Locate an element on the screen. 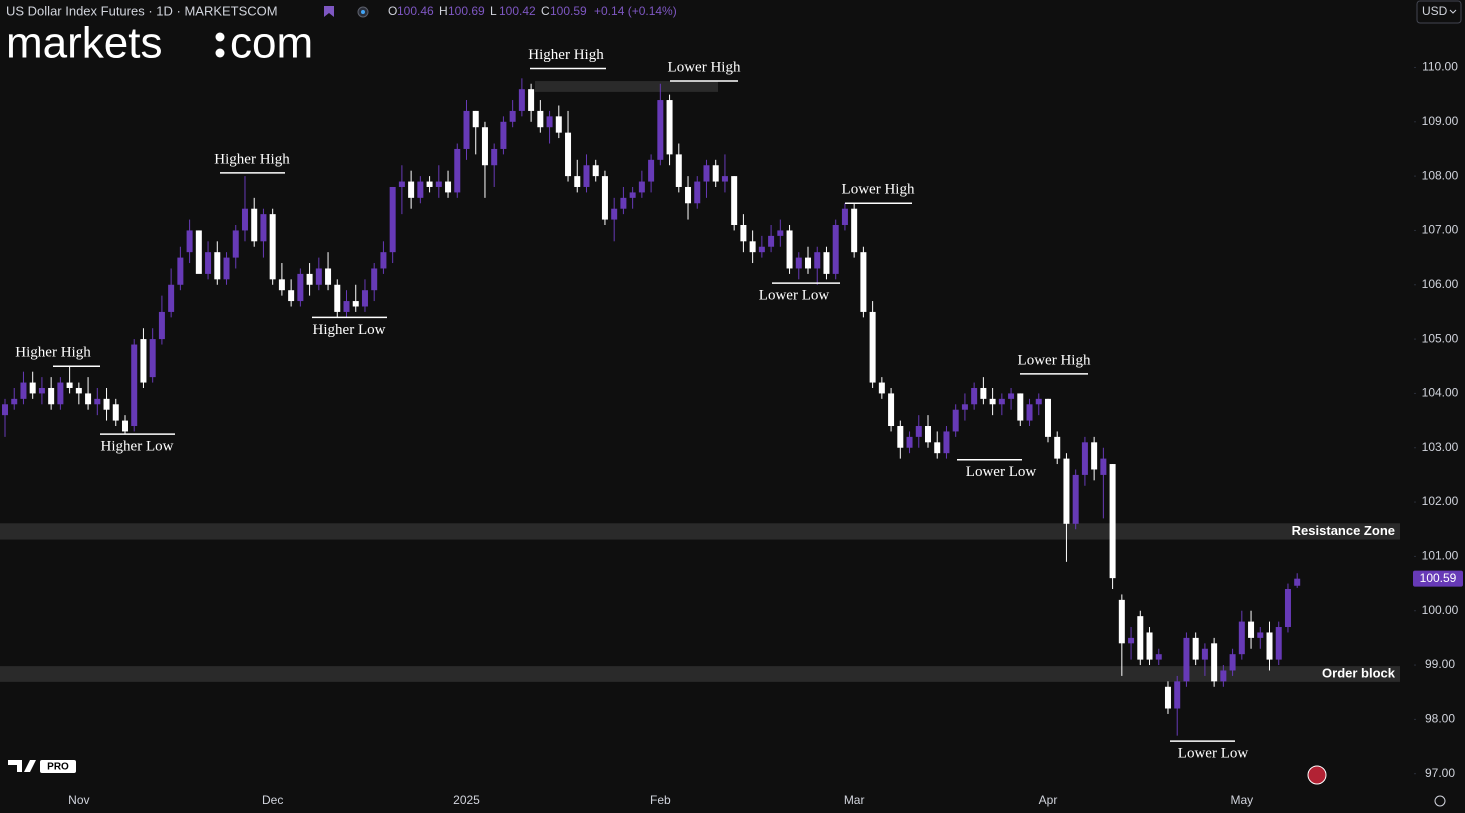 This screenshot has width=1465, height=813. x-tick-label: Nov is located at coordinates (78, 800).